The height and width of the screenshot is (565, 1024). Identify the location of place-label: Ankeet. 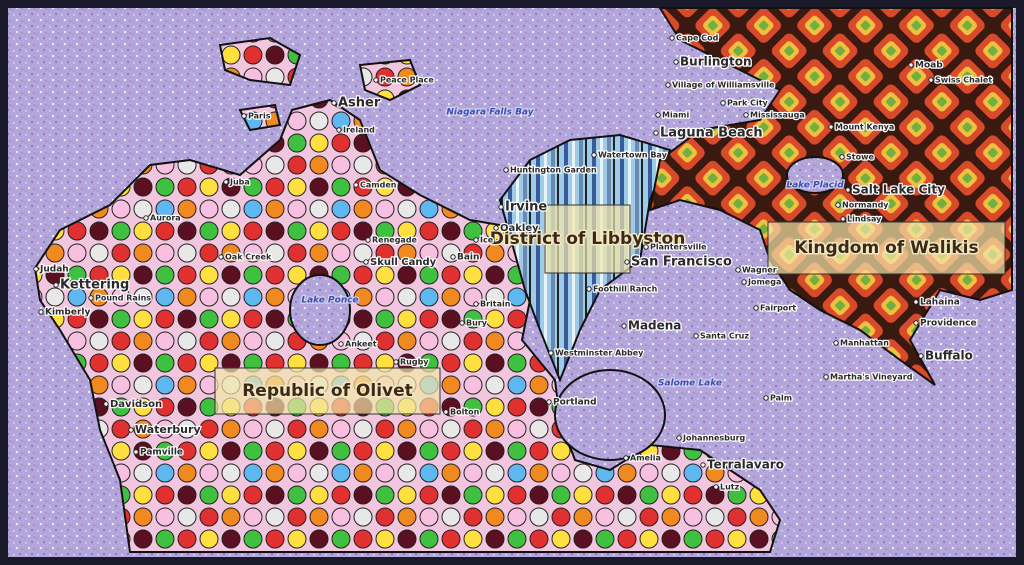
(361, 344).